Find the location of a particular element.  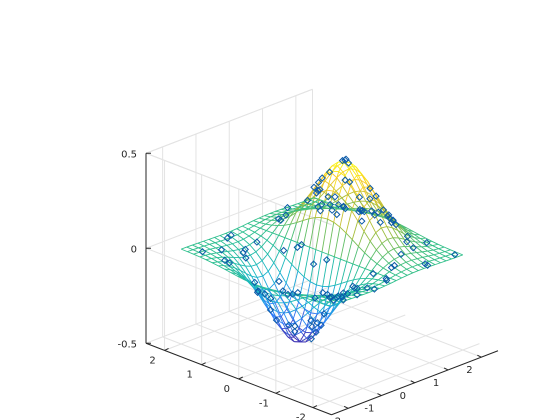

x-tick-mark is located at coordinates (479, 356).